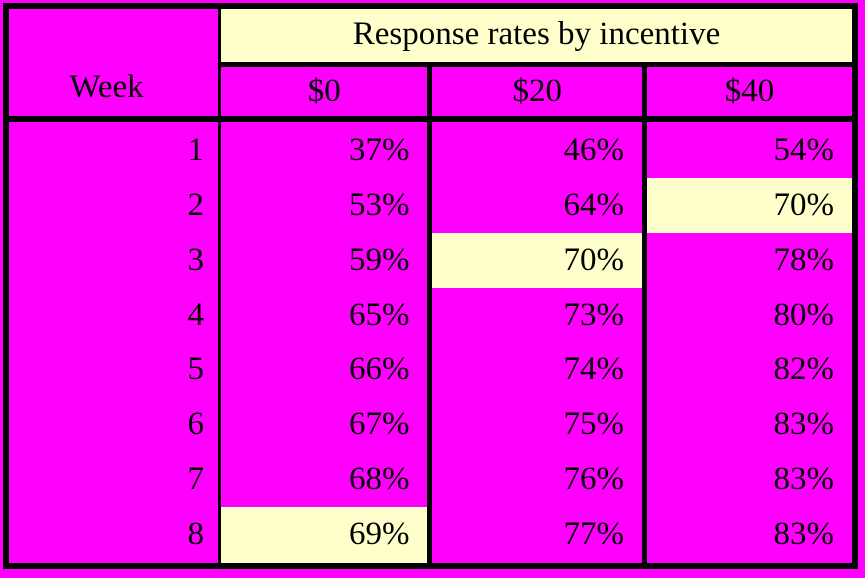 Image resolution: width=865 pixels, height=578 pixels. I want to click on table-row: 3 59% 70% 78%, so click(430, 260).